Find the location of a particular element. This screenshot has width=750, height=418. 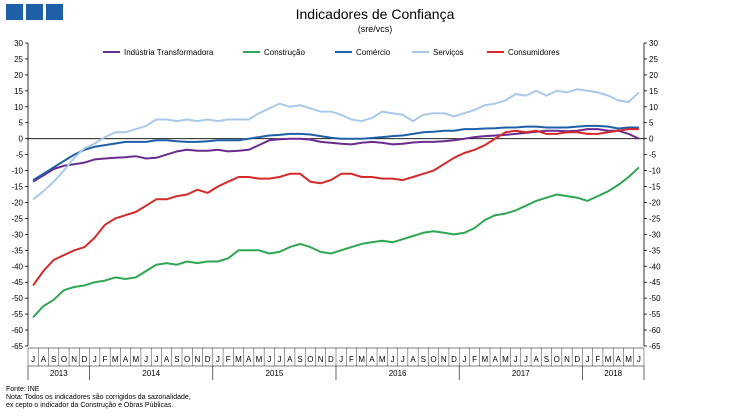

y-tick-label-left: 20 is located at coordinates (18, 75).